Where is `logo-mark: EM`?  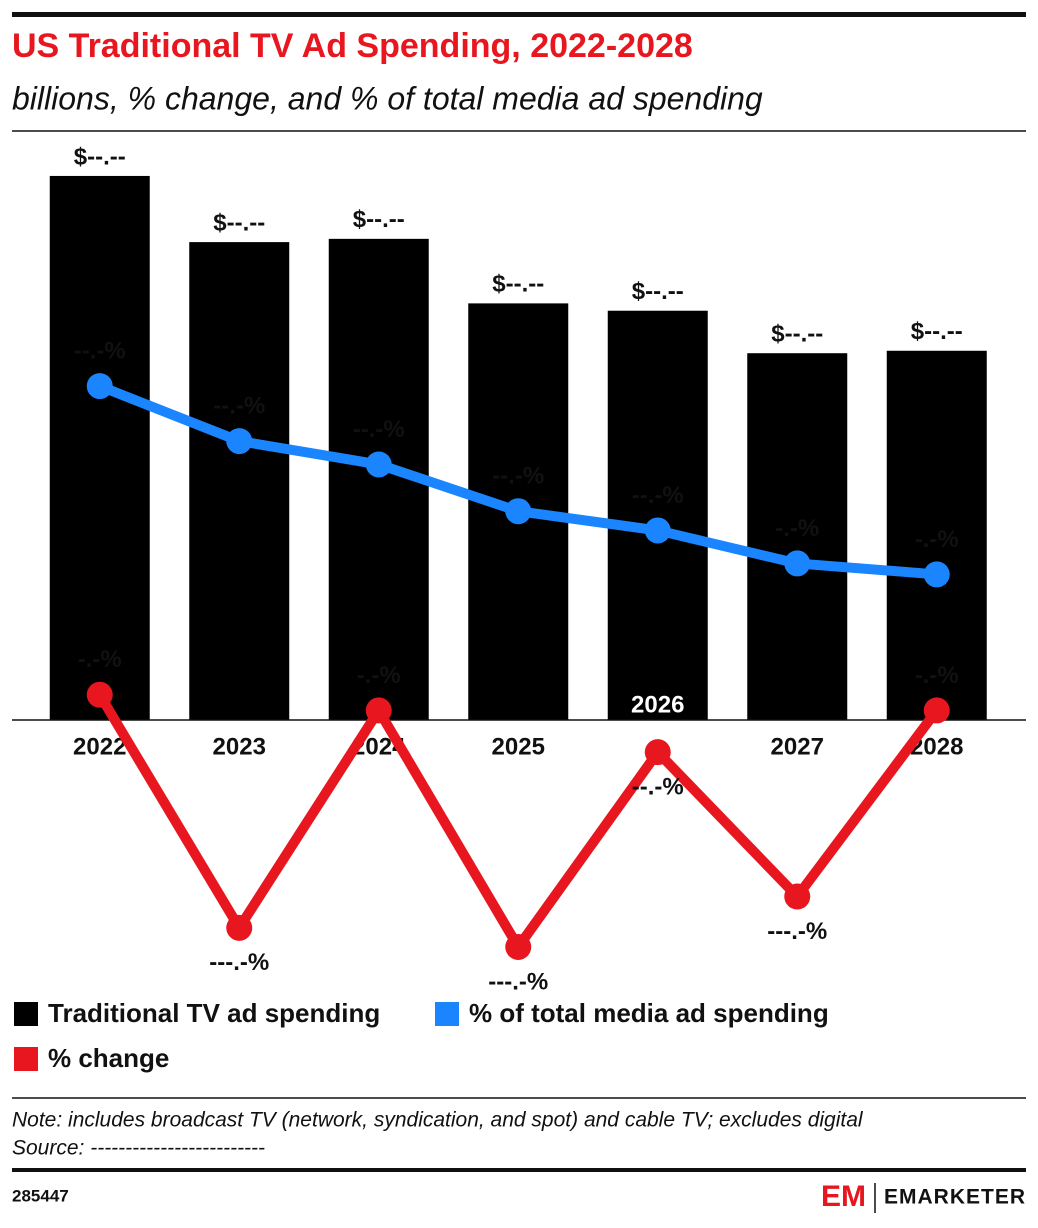 logo-mark: EM is located at coordinates (843, 1196).